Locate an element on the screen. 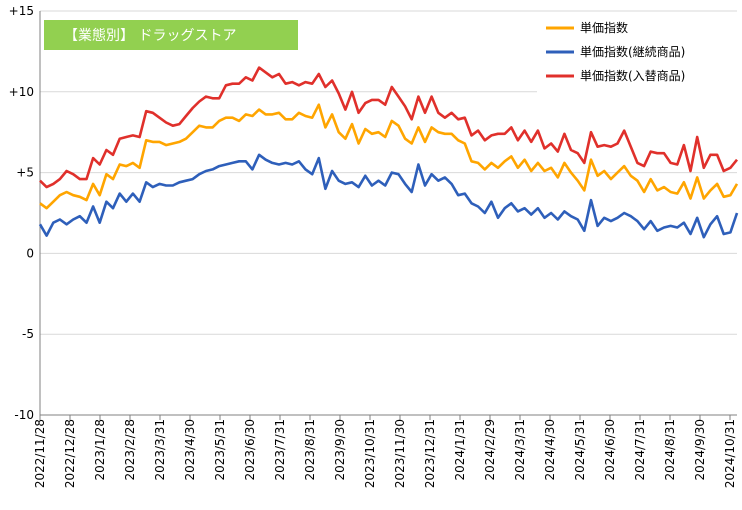 This screenshot has width=742, height=510. legend-label: 単価指数(継続商品) is located at coordinates (632, 51).